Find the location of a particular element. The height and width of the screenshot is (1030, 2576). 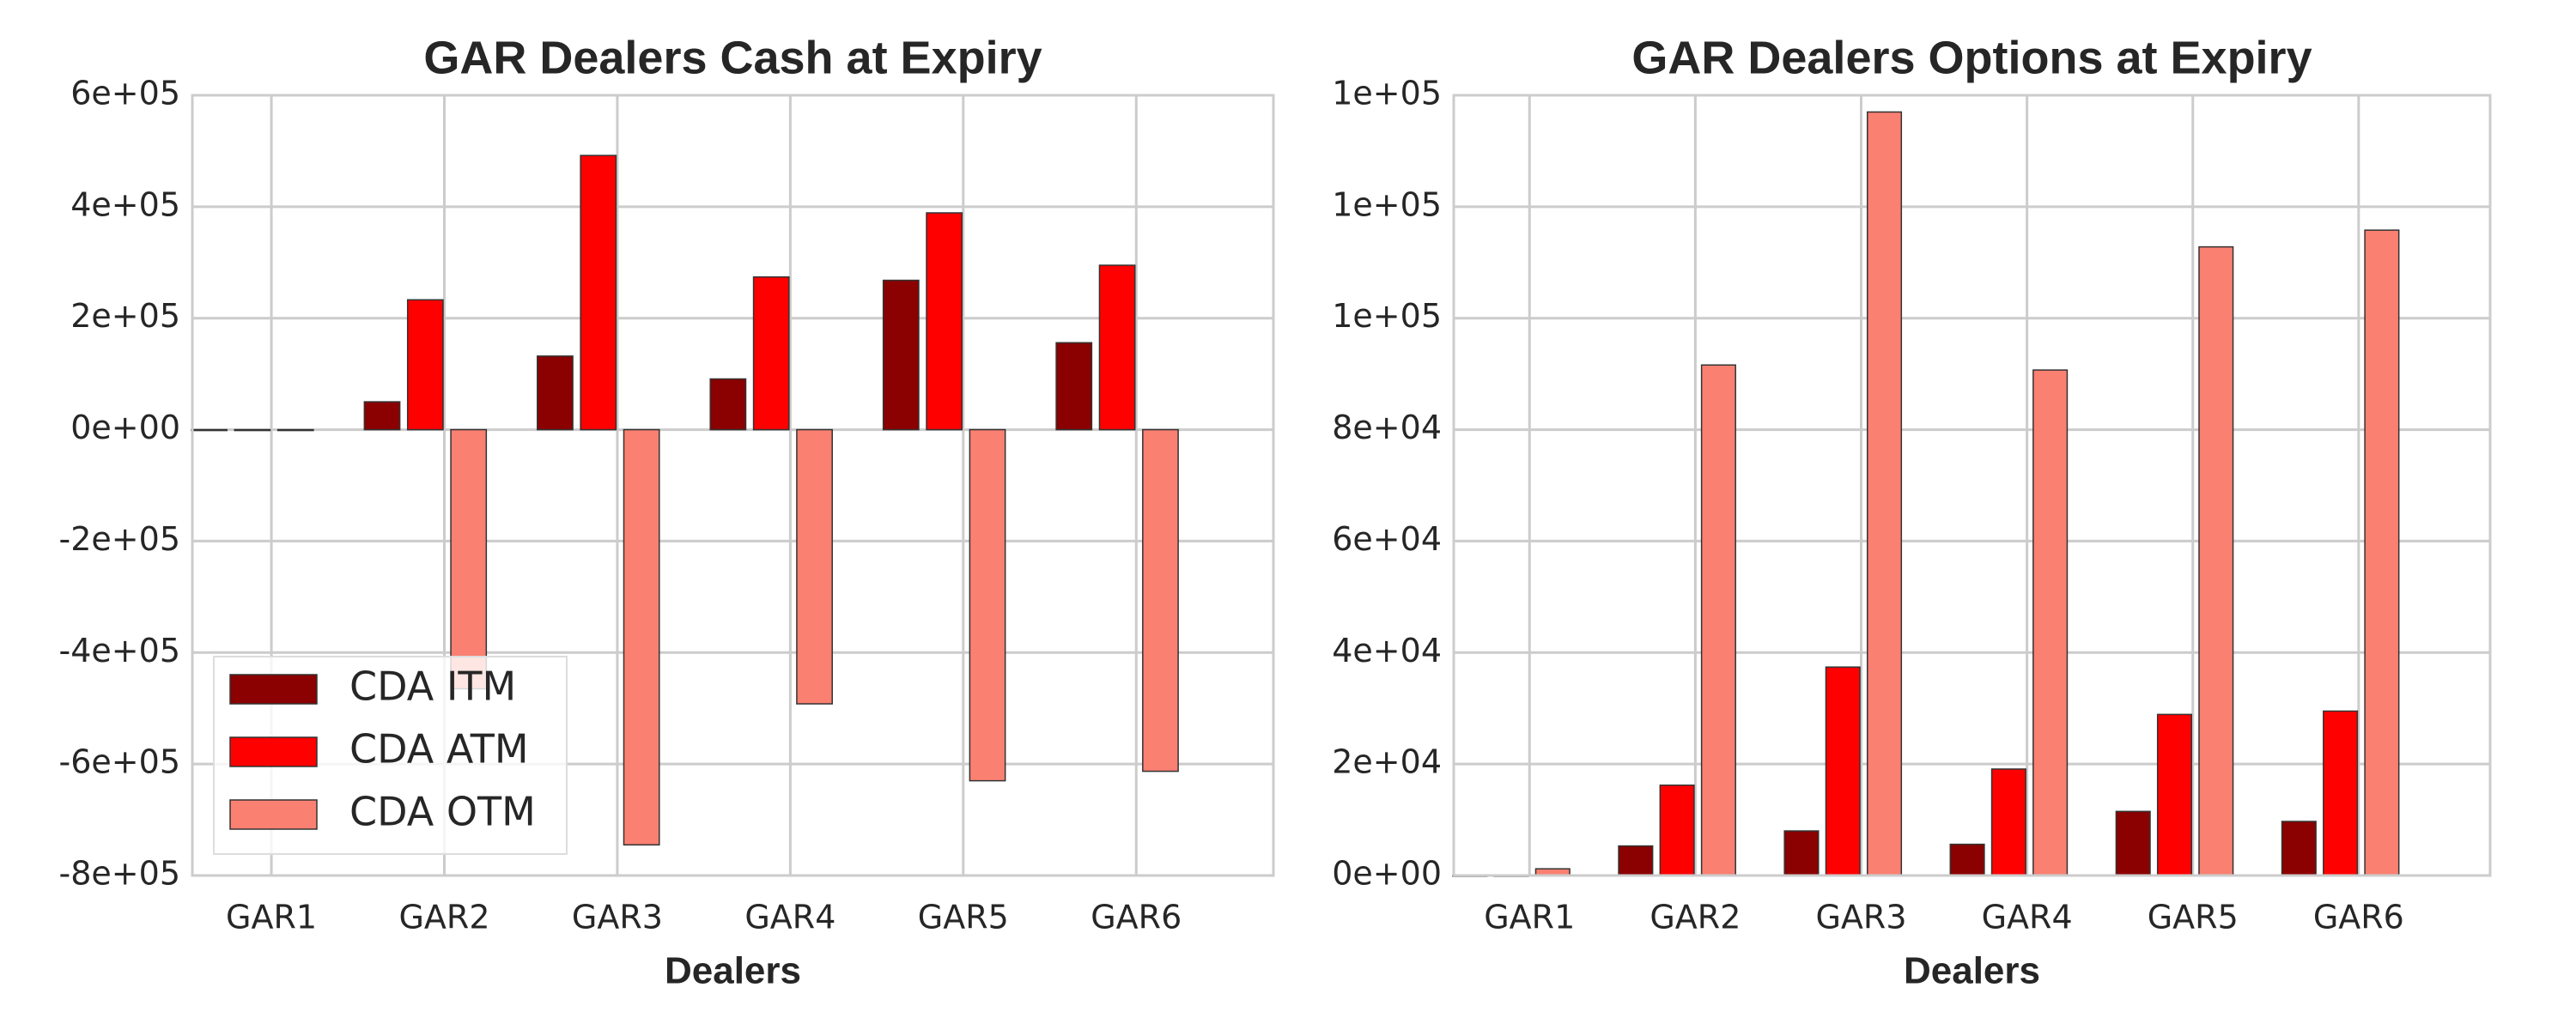

legend-label: CDA ATM is located at coordinates (439, 749).